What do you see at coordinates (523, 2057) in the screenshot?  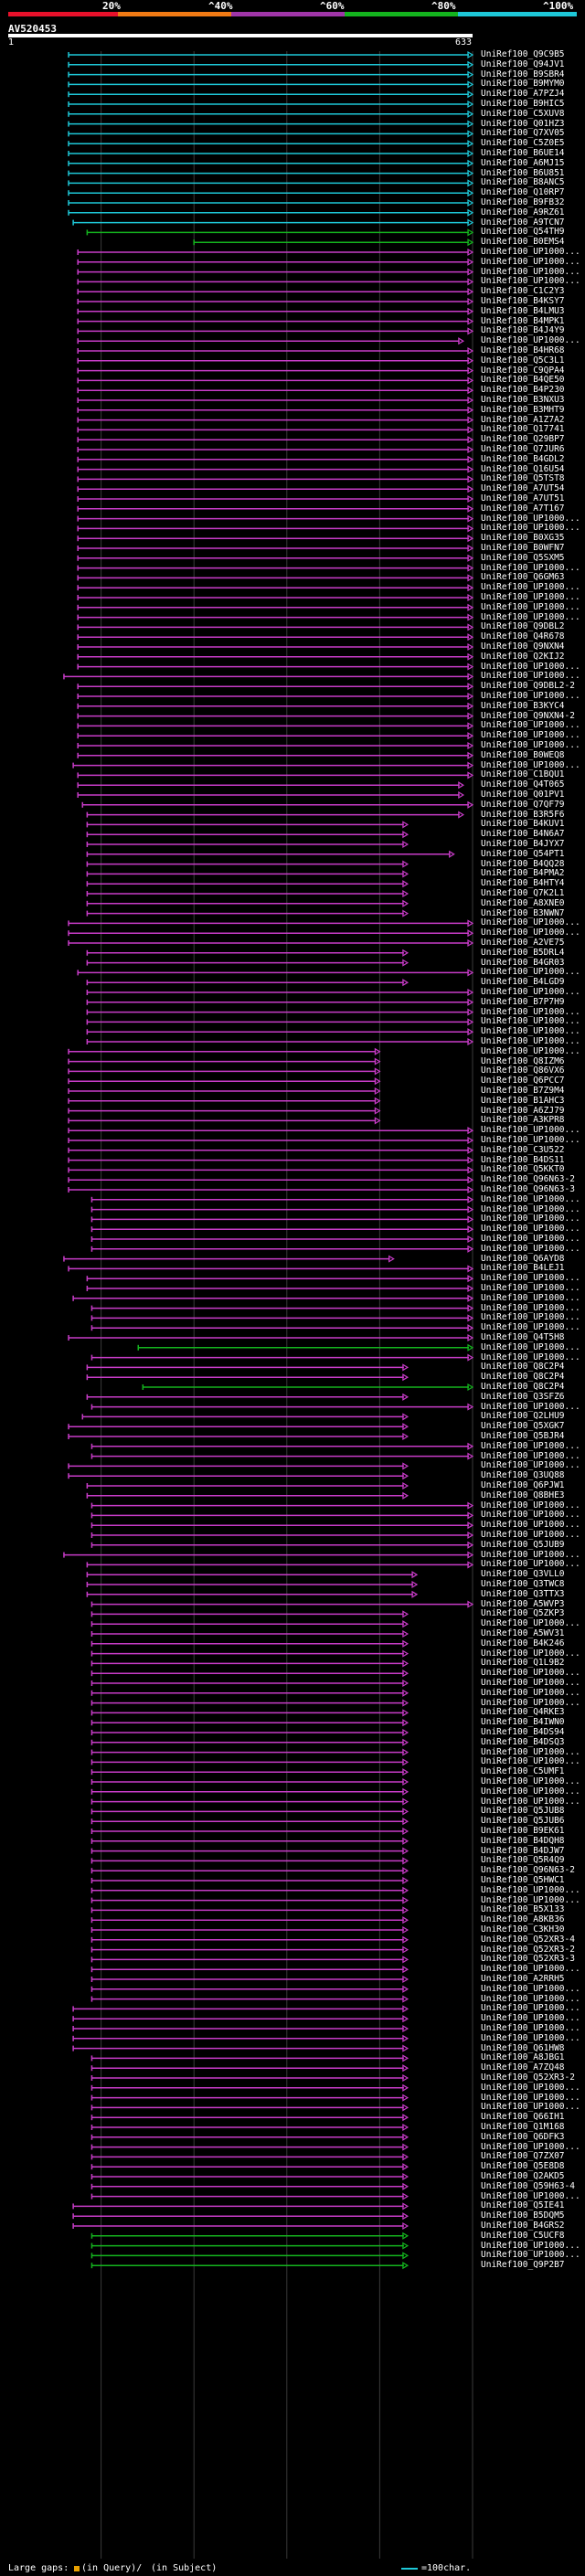 I see `hit-label-link: UniRef100_A8JBG1` at bounding box center [523, 2057].